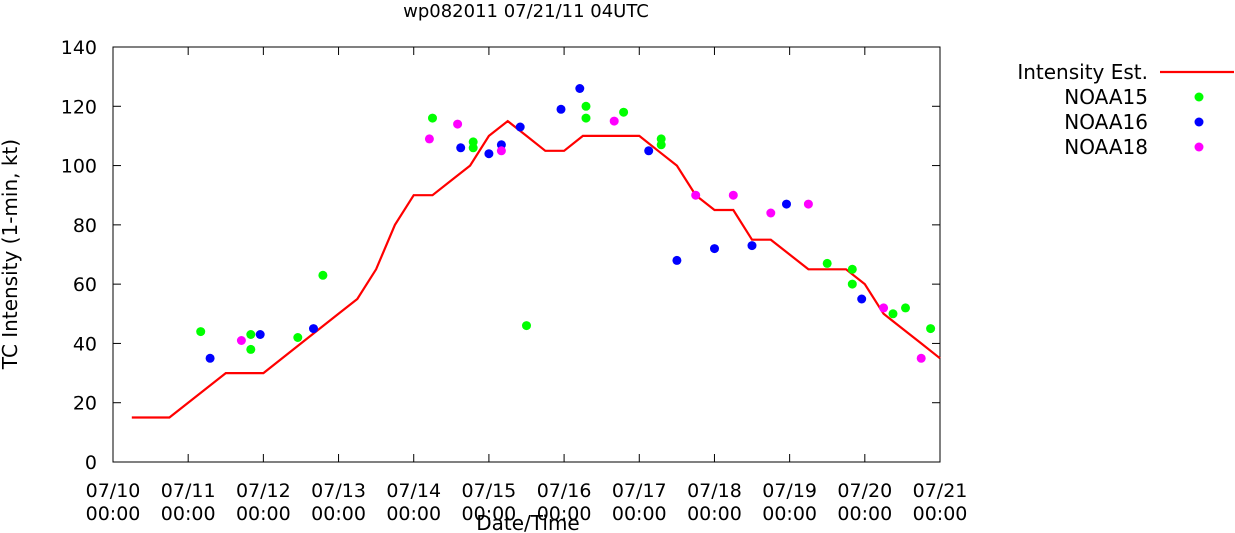 The image size is (1235, 533). I want to click on legend-swatch-noaa15, so click(1199, 97).